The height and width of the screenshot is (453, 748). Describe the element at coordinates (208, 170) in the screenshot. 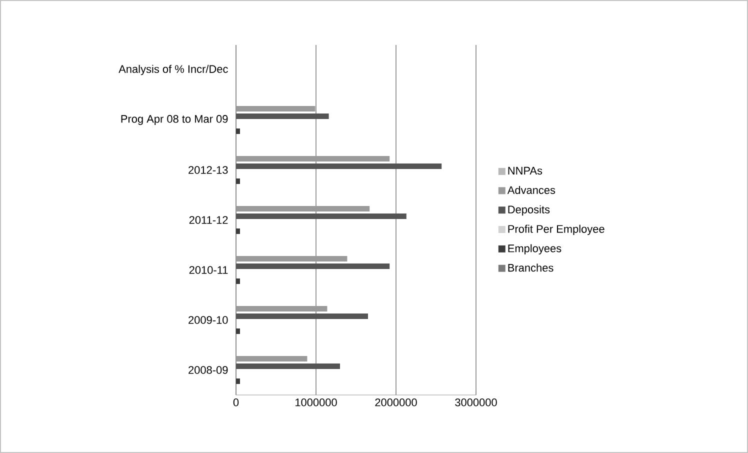

I see `y-tick-label: 2012-13` at that location.